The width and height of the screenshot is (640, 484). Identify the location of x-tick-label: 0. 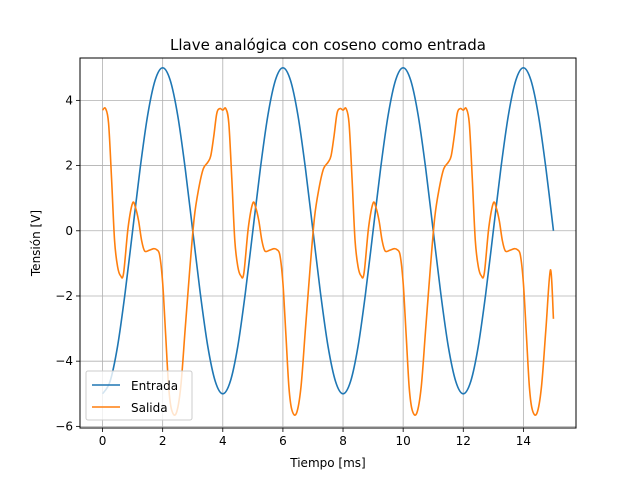
(103, 441).